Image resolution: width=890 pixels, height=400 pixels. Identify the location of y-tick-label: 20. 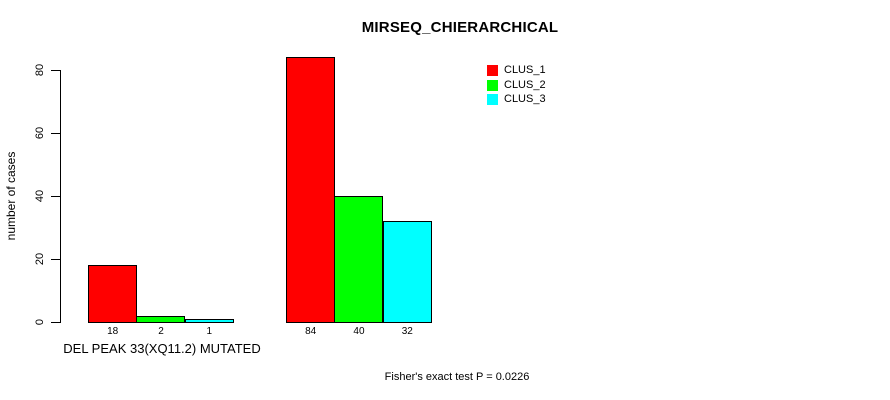
(40, 259).